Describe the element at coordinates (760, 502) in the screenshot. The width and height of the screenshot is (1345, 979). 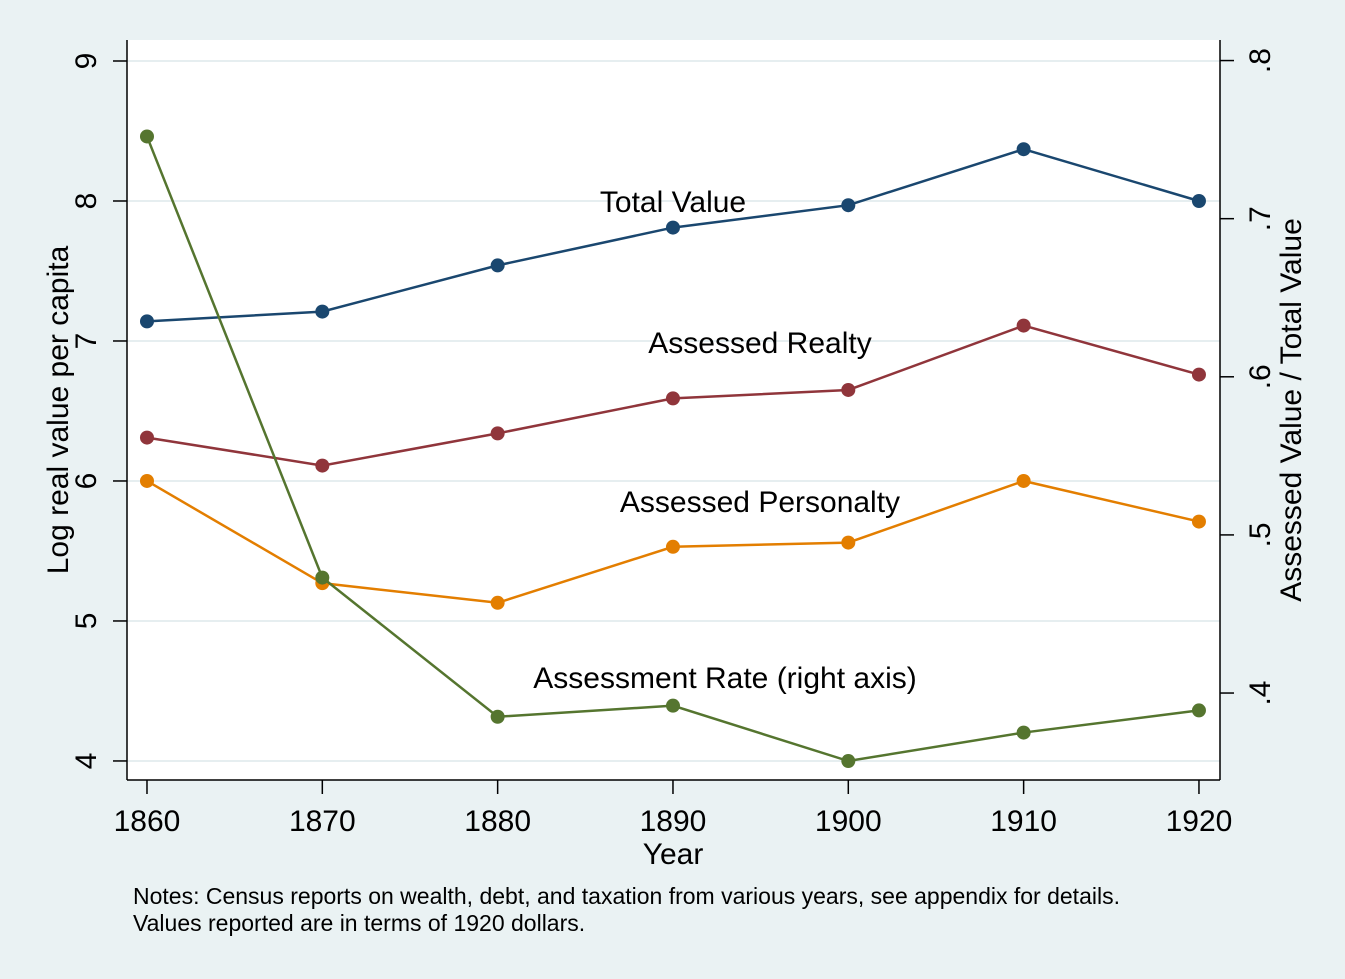
I see `series-label: Assessed Personalty` at that location.